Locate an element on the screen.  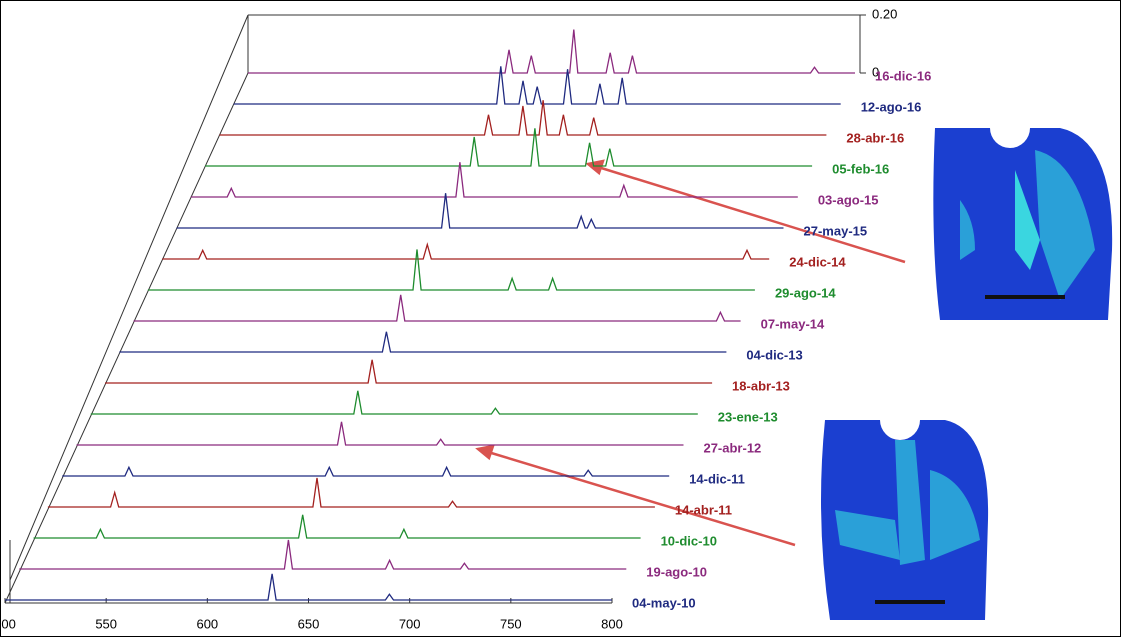
series-label: 05-feb-16 is located at coordinates (860, 168).